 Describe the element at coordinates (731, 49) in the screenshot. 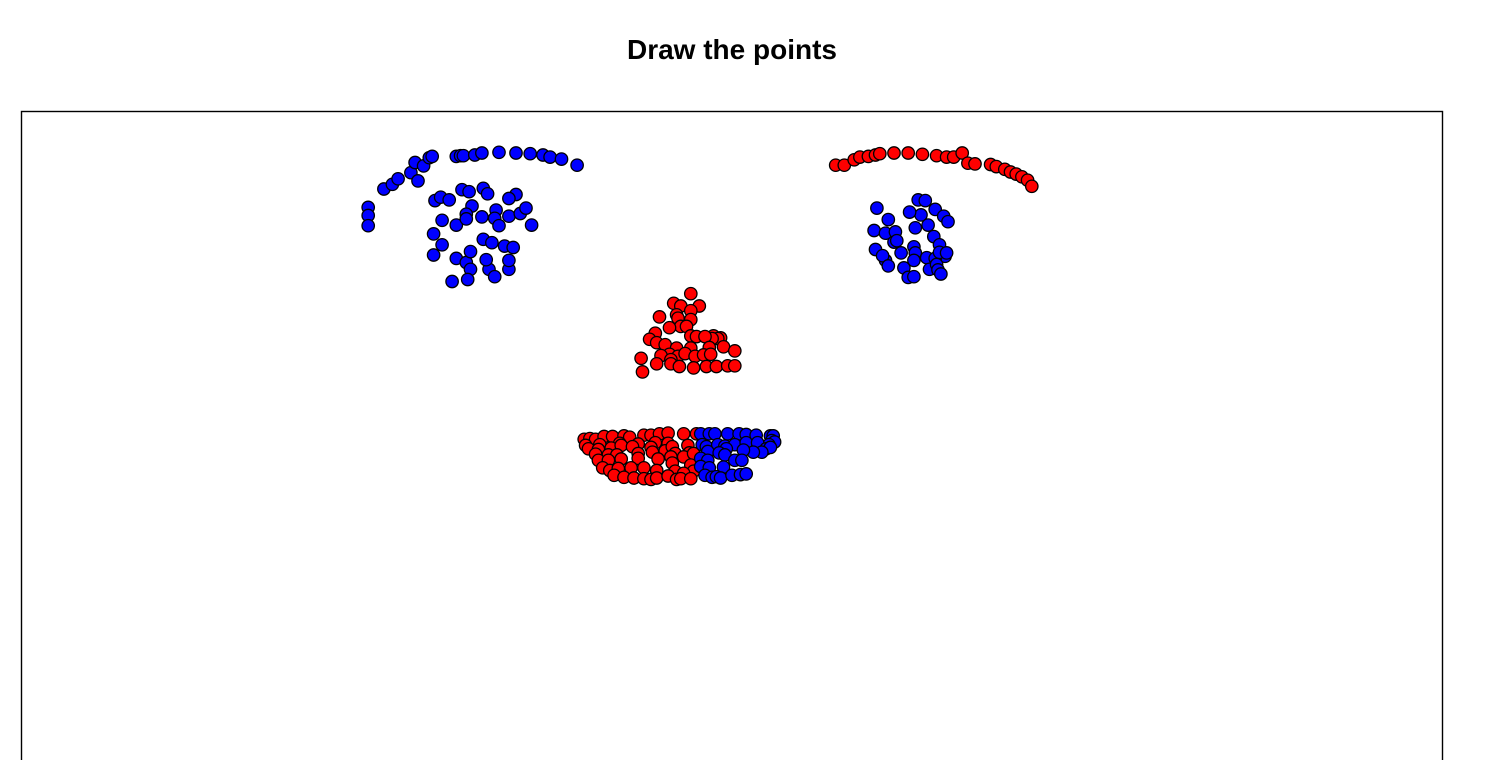

I see `chart-title: Draw the points` at that location.